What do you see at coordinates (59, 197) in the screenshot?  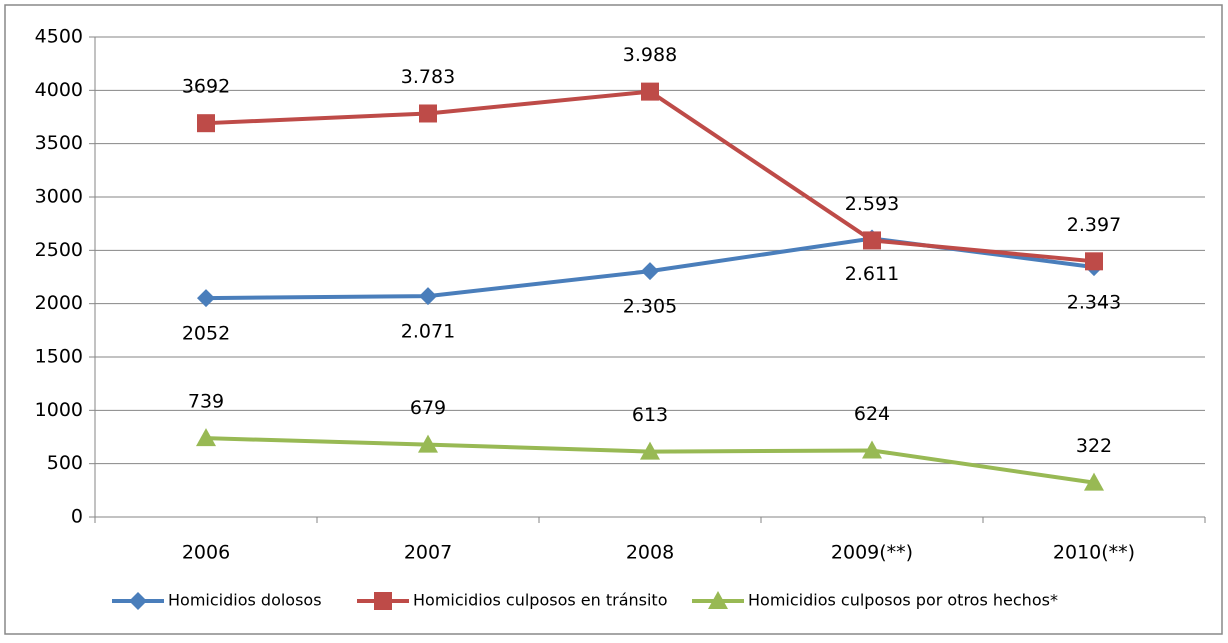 I see `y-tick-label: 3000` at bounding box center [59, 197].